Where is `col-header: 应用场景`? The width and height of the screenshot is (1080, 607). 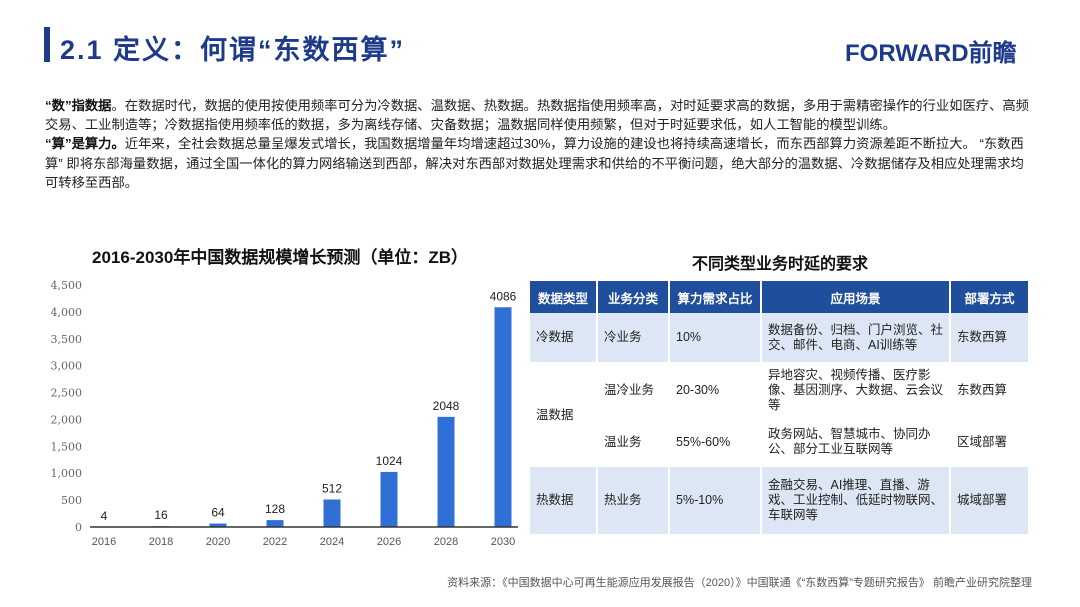
col-header: 应用场景 is located at coordinates (856, 297).